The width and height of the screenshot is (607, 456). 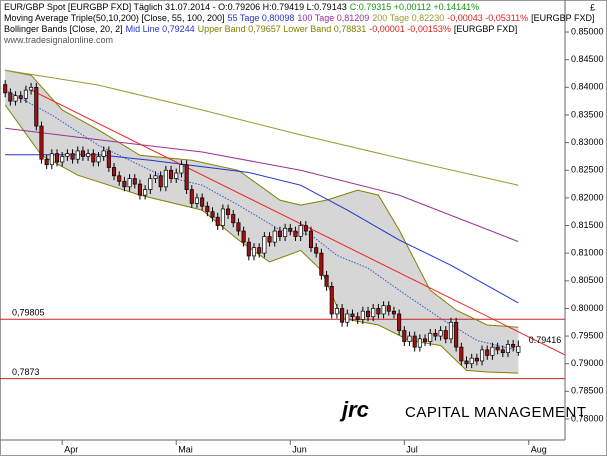 I want to click on x-tick-label: Aug, so click(x=539, y=449).